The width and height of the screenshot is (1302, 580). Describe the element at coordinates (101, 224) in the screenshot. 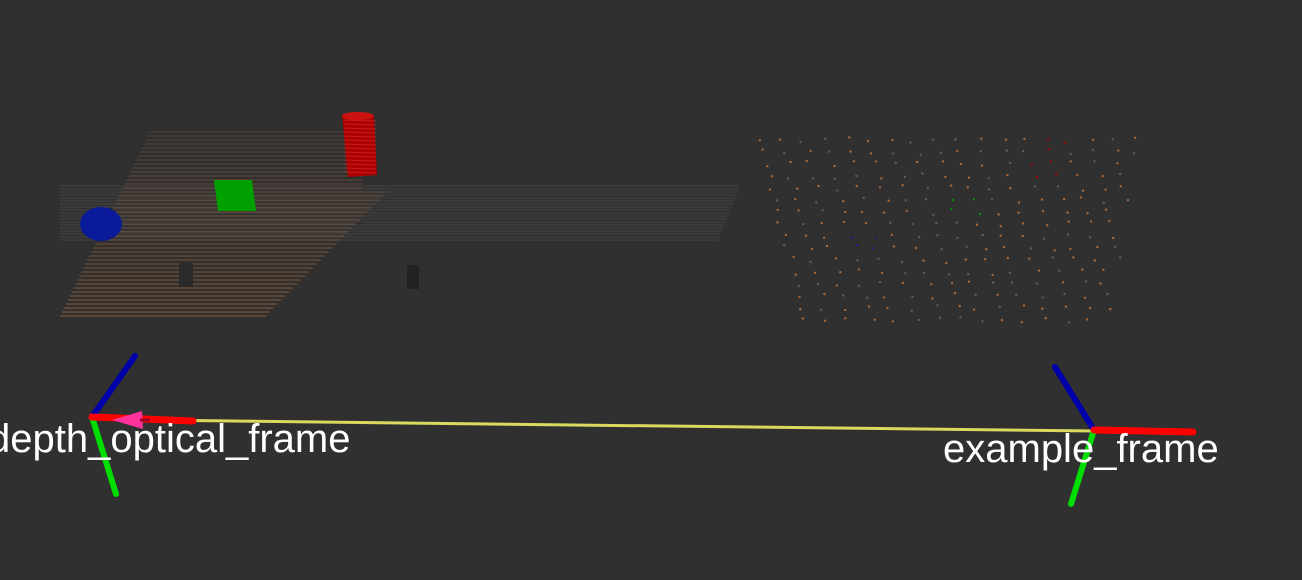

I see `sphere-marker-icon` at that location.